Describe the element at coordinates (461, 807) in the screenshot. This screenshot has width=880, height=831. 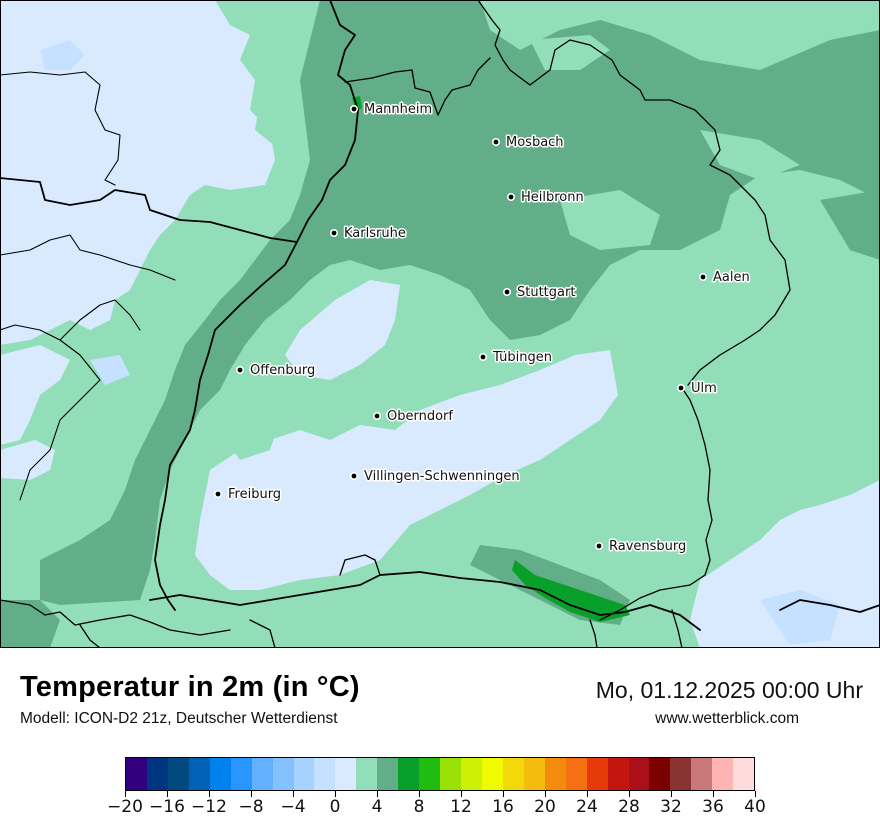
I see `colorbar-tick-label: 12` at that location.